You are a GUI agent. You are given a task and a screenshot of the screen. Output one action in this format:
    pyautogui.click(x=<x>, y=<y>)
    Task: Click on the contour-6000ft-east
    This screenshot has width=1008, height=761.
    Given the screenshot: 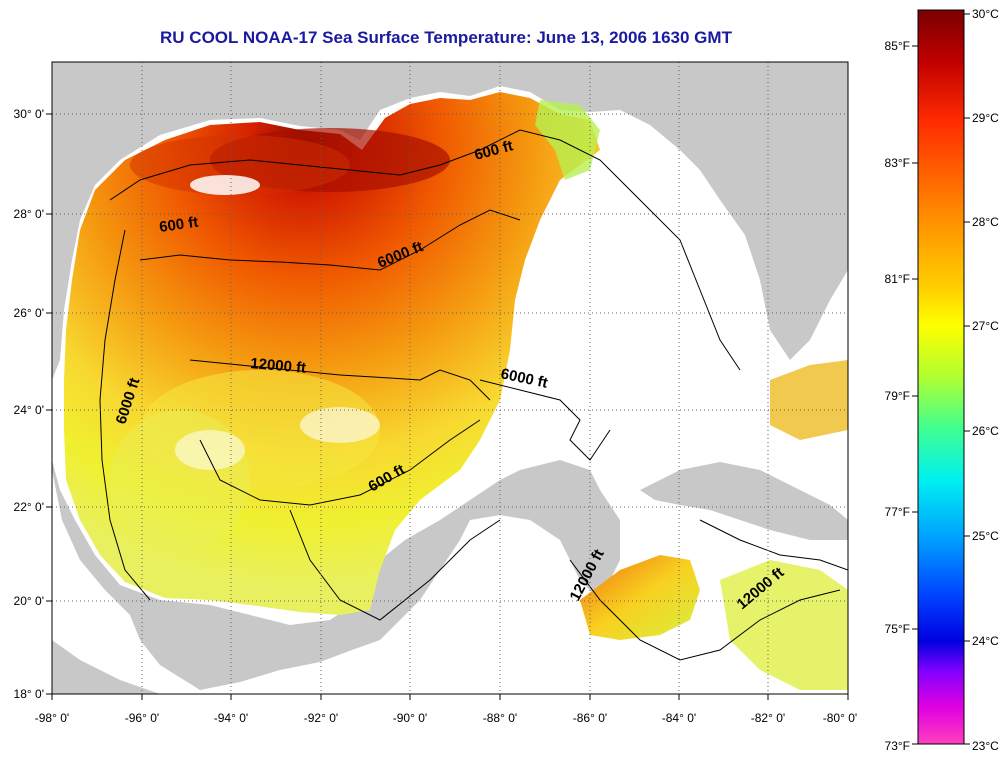 What is the action you would take?
    pyautogui.click(x=545, y=420)
    